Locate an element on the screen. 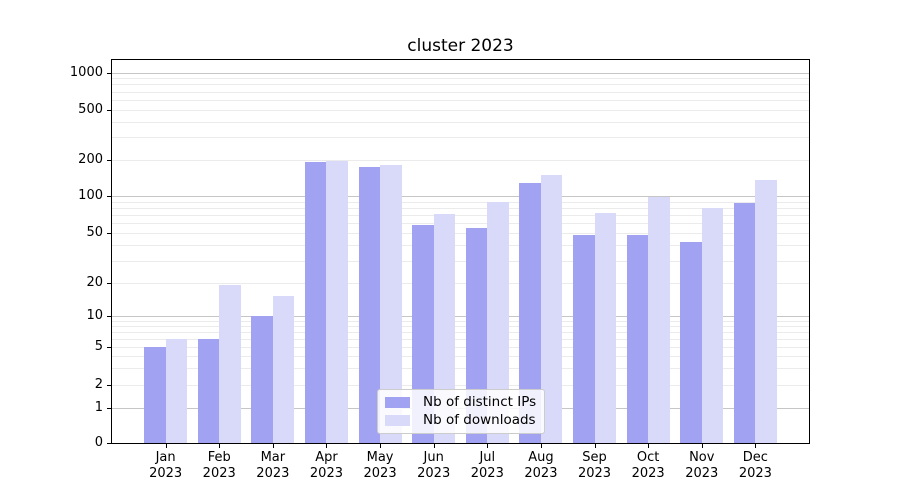  legend-entry: Nb of downloads is located at coordinates (460, 420).